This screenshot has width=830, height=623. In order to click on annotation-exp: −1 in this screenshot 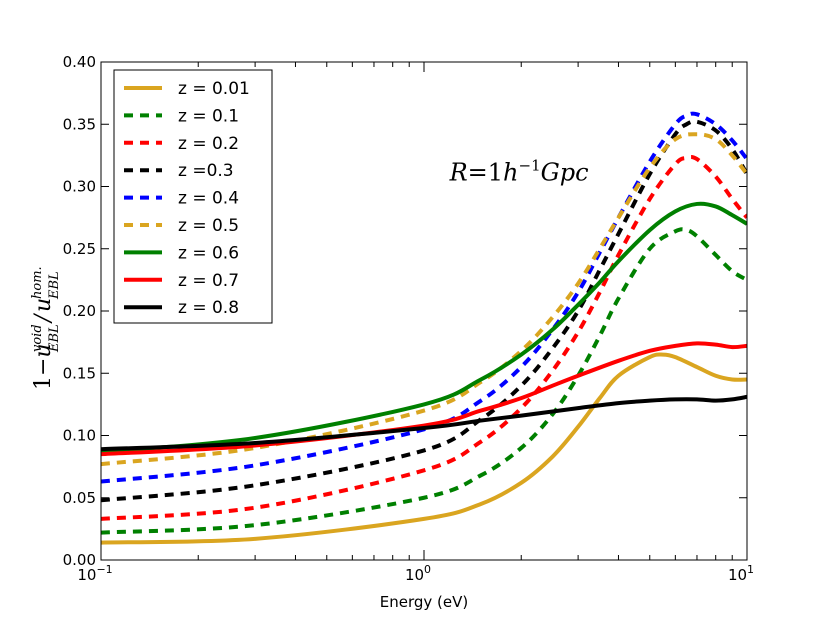, I will do `click(530, 165)`.